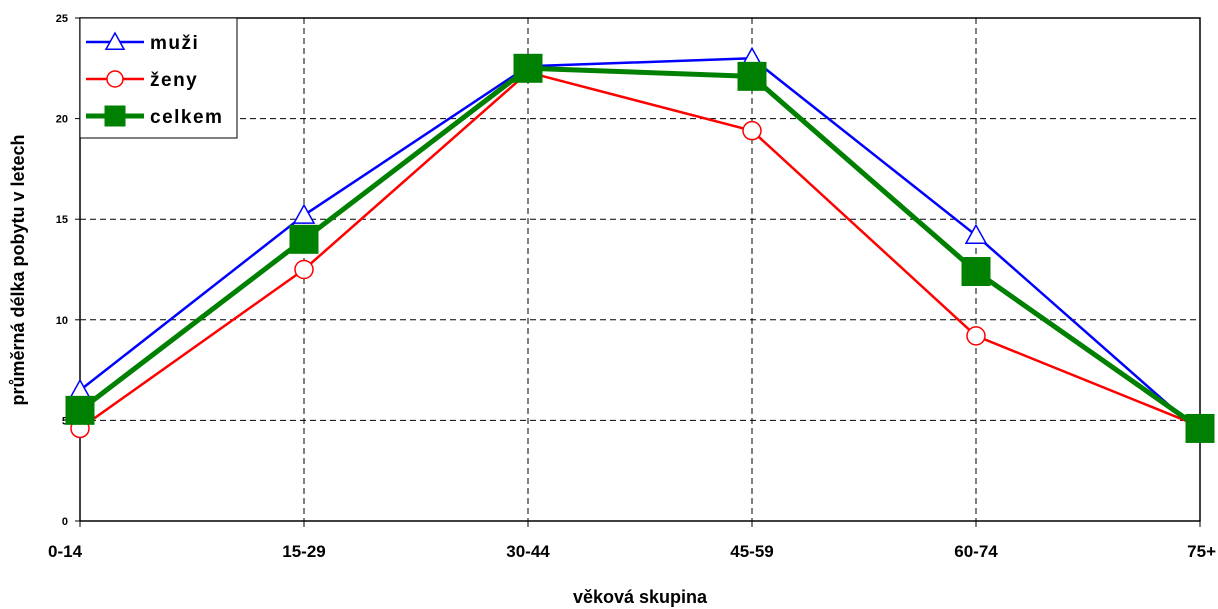  What do you see at coordinates (186, 117) in the screenshot?
I see `legend-label: celkem` at bounding box center [186, 117].